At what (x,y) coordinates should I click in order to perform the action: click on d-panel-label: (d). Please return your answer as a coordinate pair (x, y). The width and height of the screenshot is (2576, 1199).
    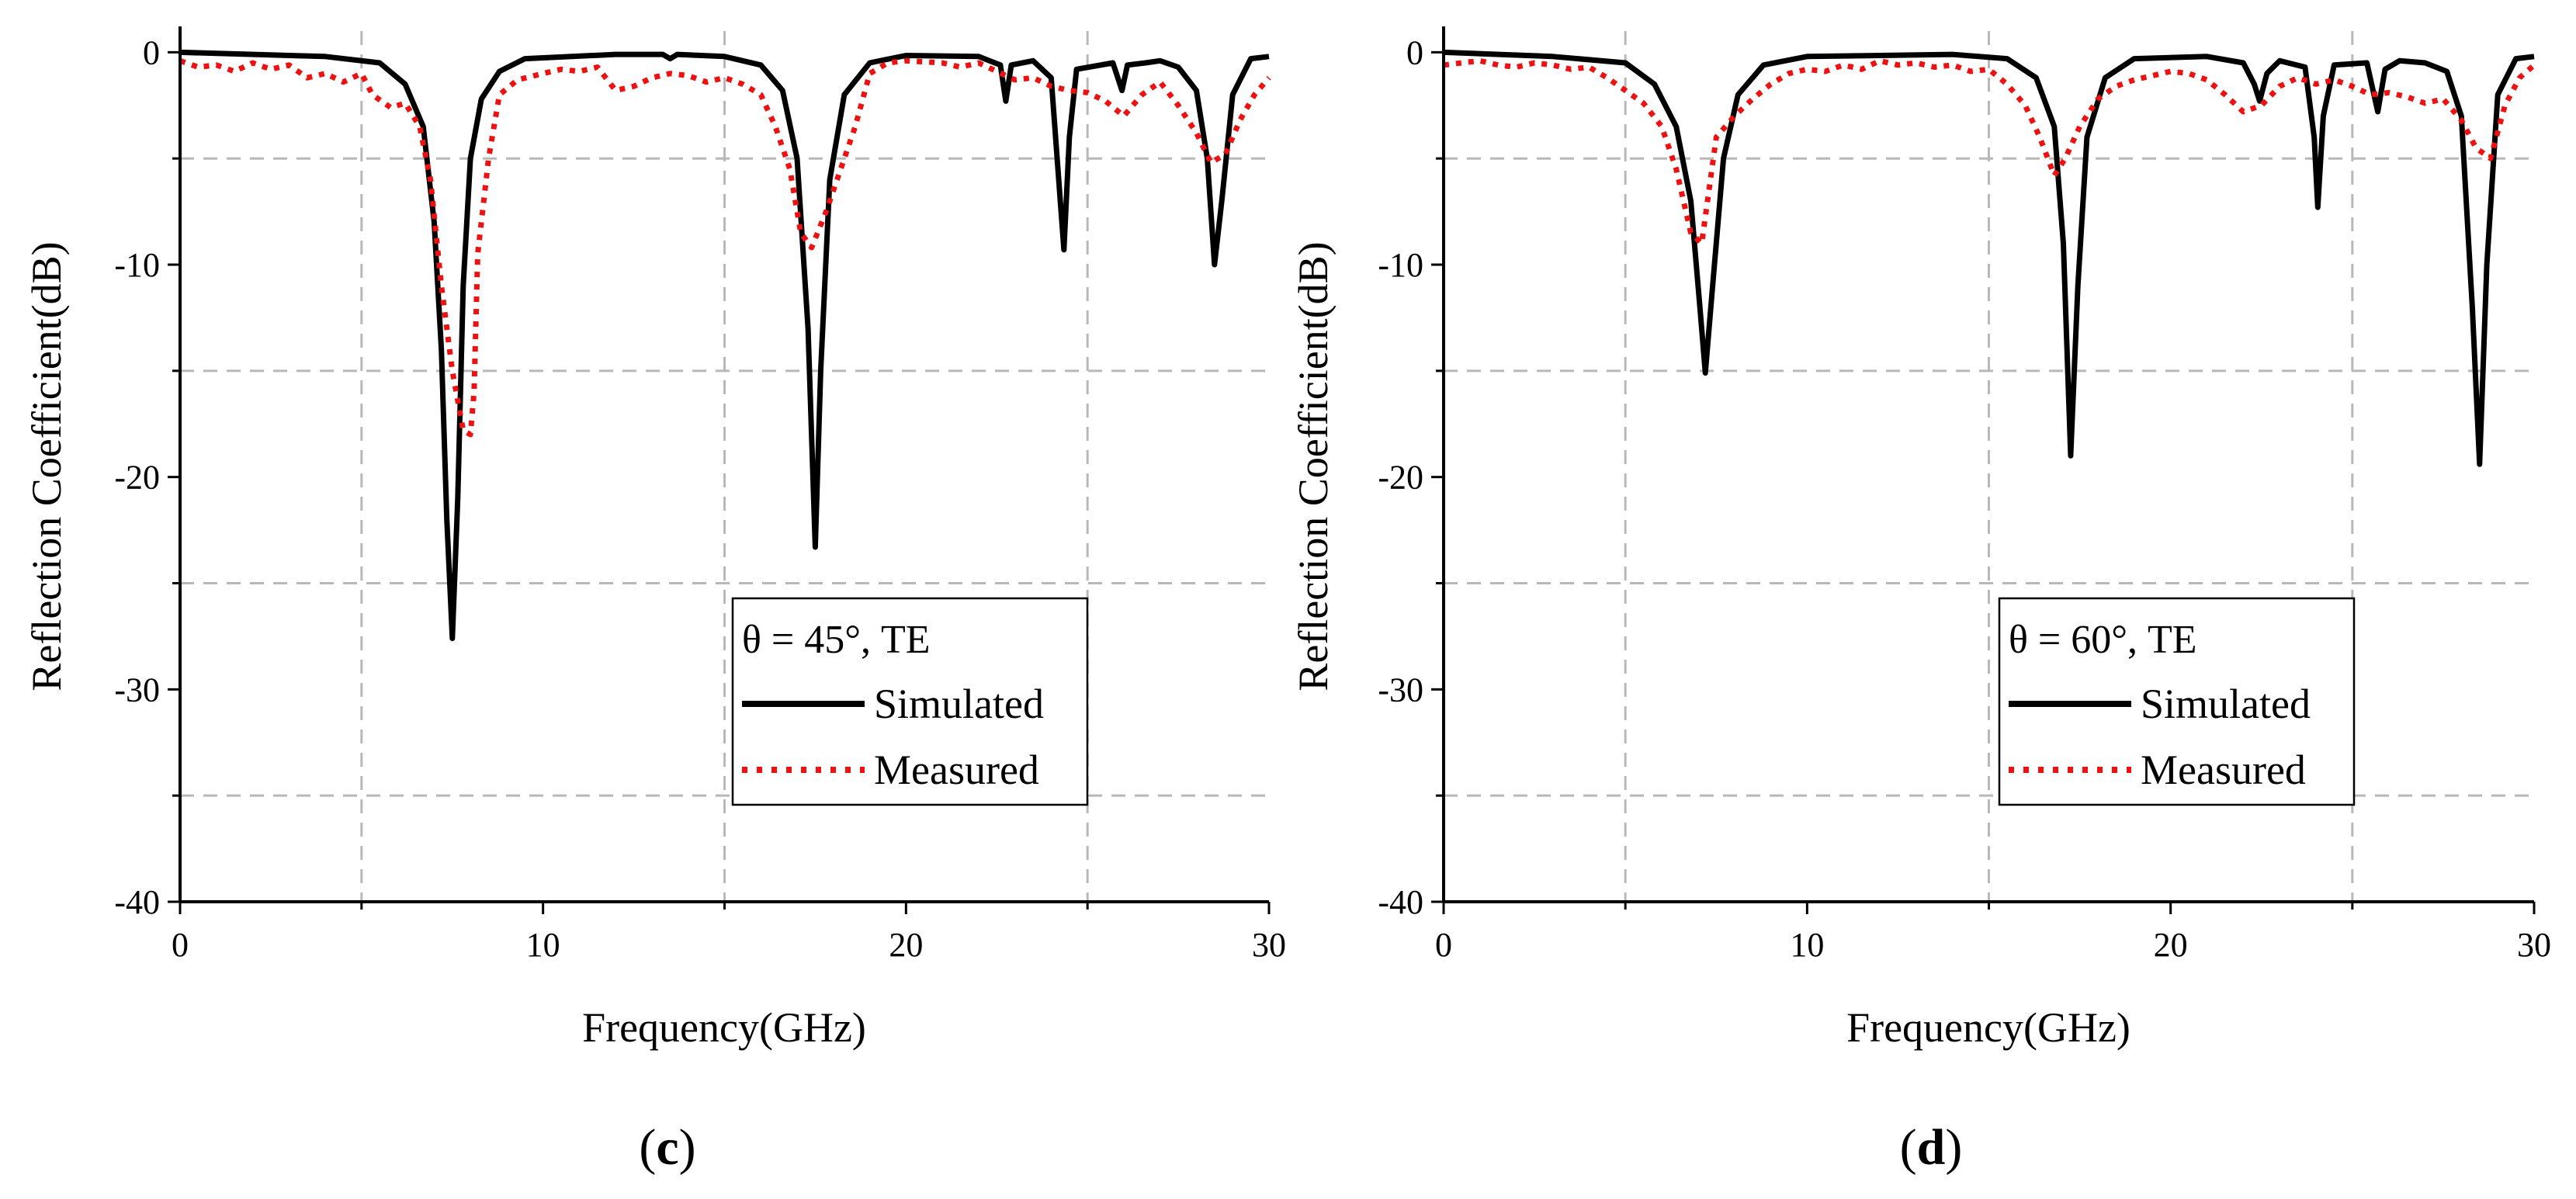
    Looking at the image, I should click on (1931, 1147).